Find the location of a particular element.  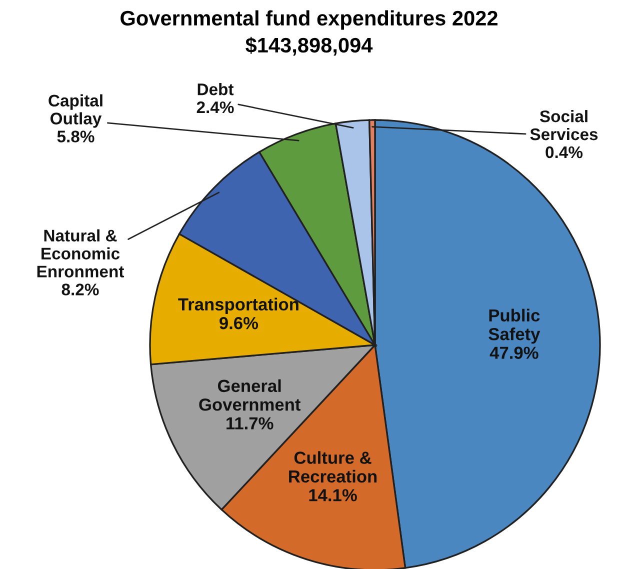

chart-subtitle: $143,898,094 is located at coordinates (309, 46).